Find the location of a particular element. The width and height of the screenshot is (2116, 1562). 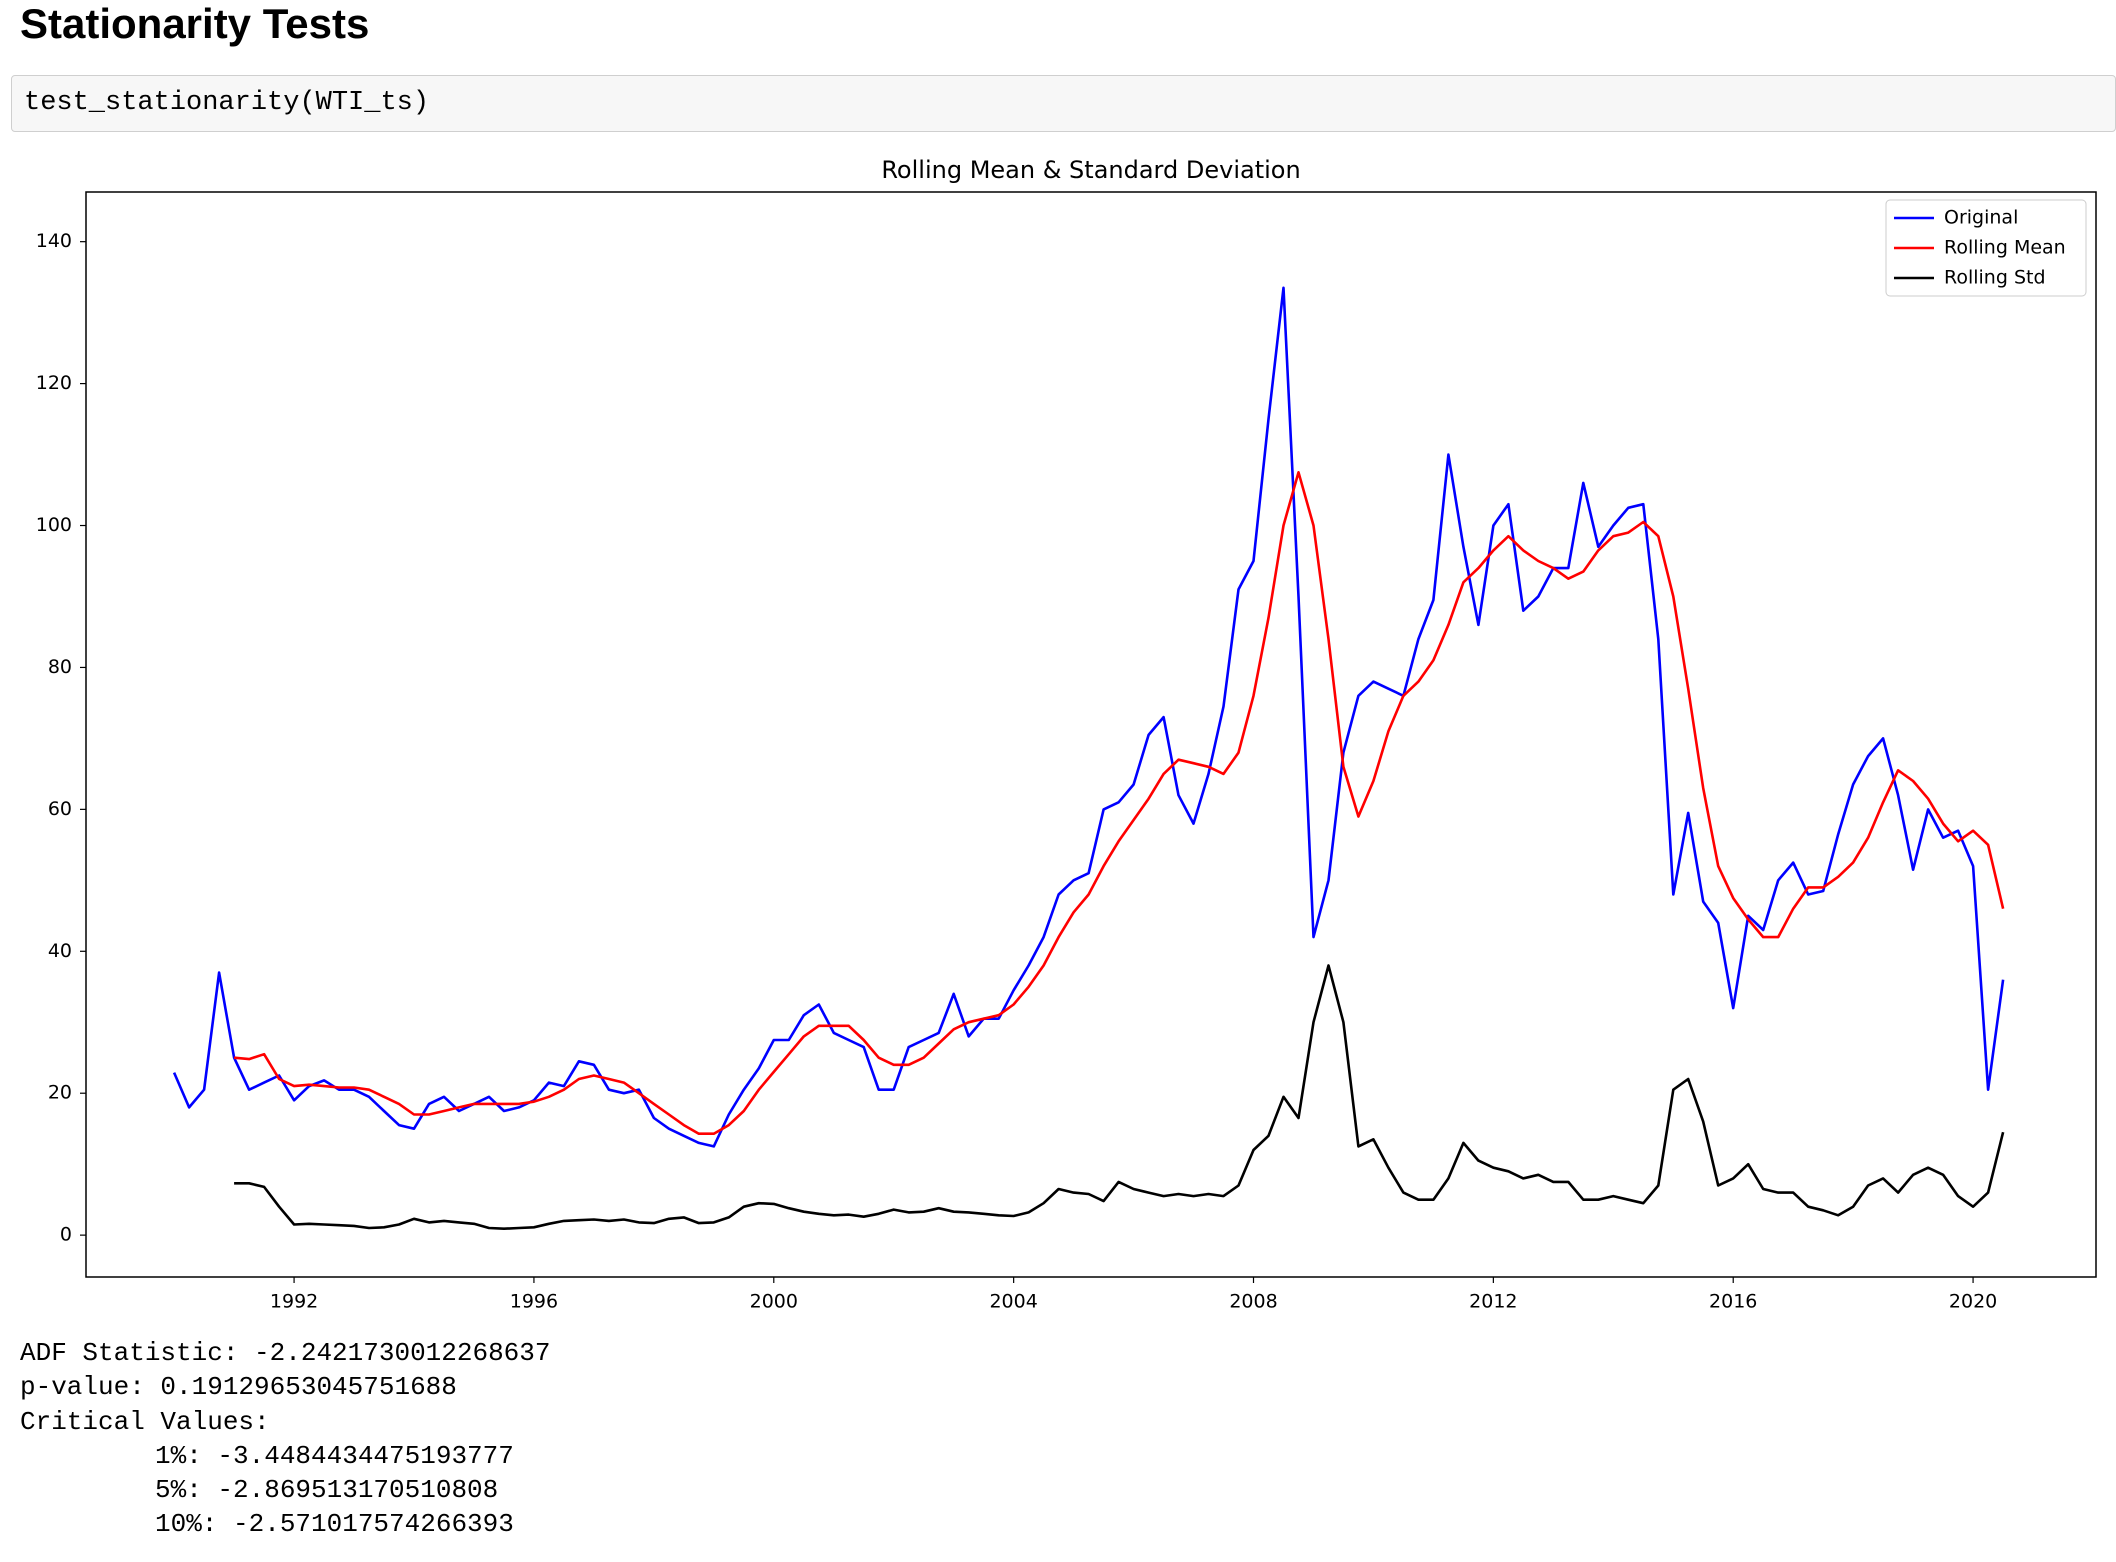

output-line: Critical Values: is located at coordinates (145, 1421).